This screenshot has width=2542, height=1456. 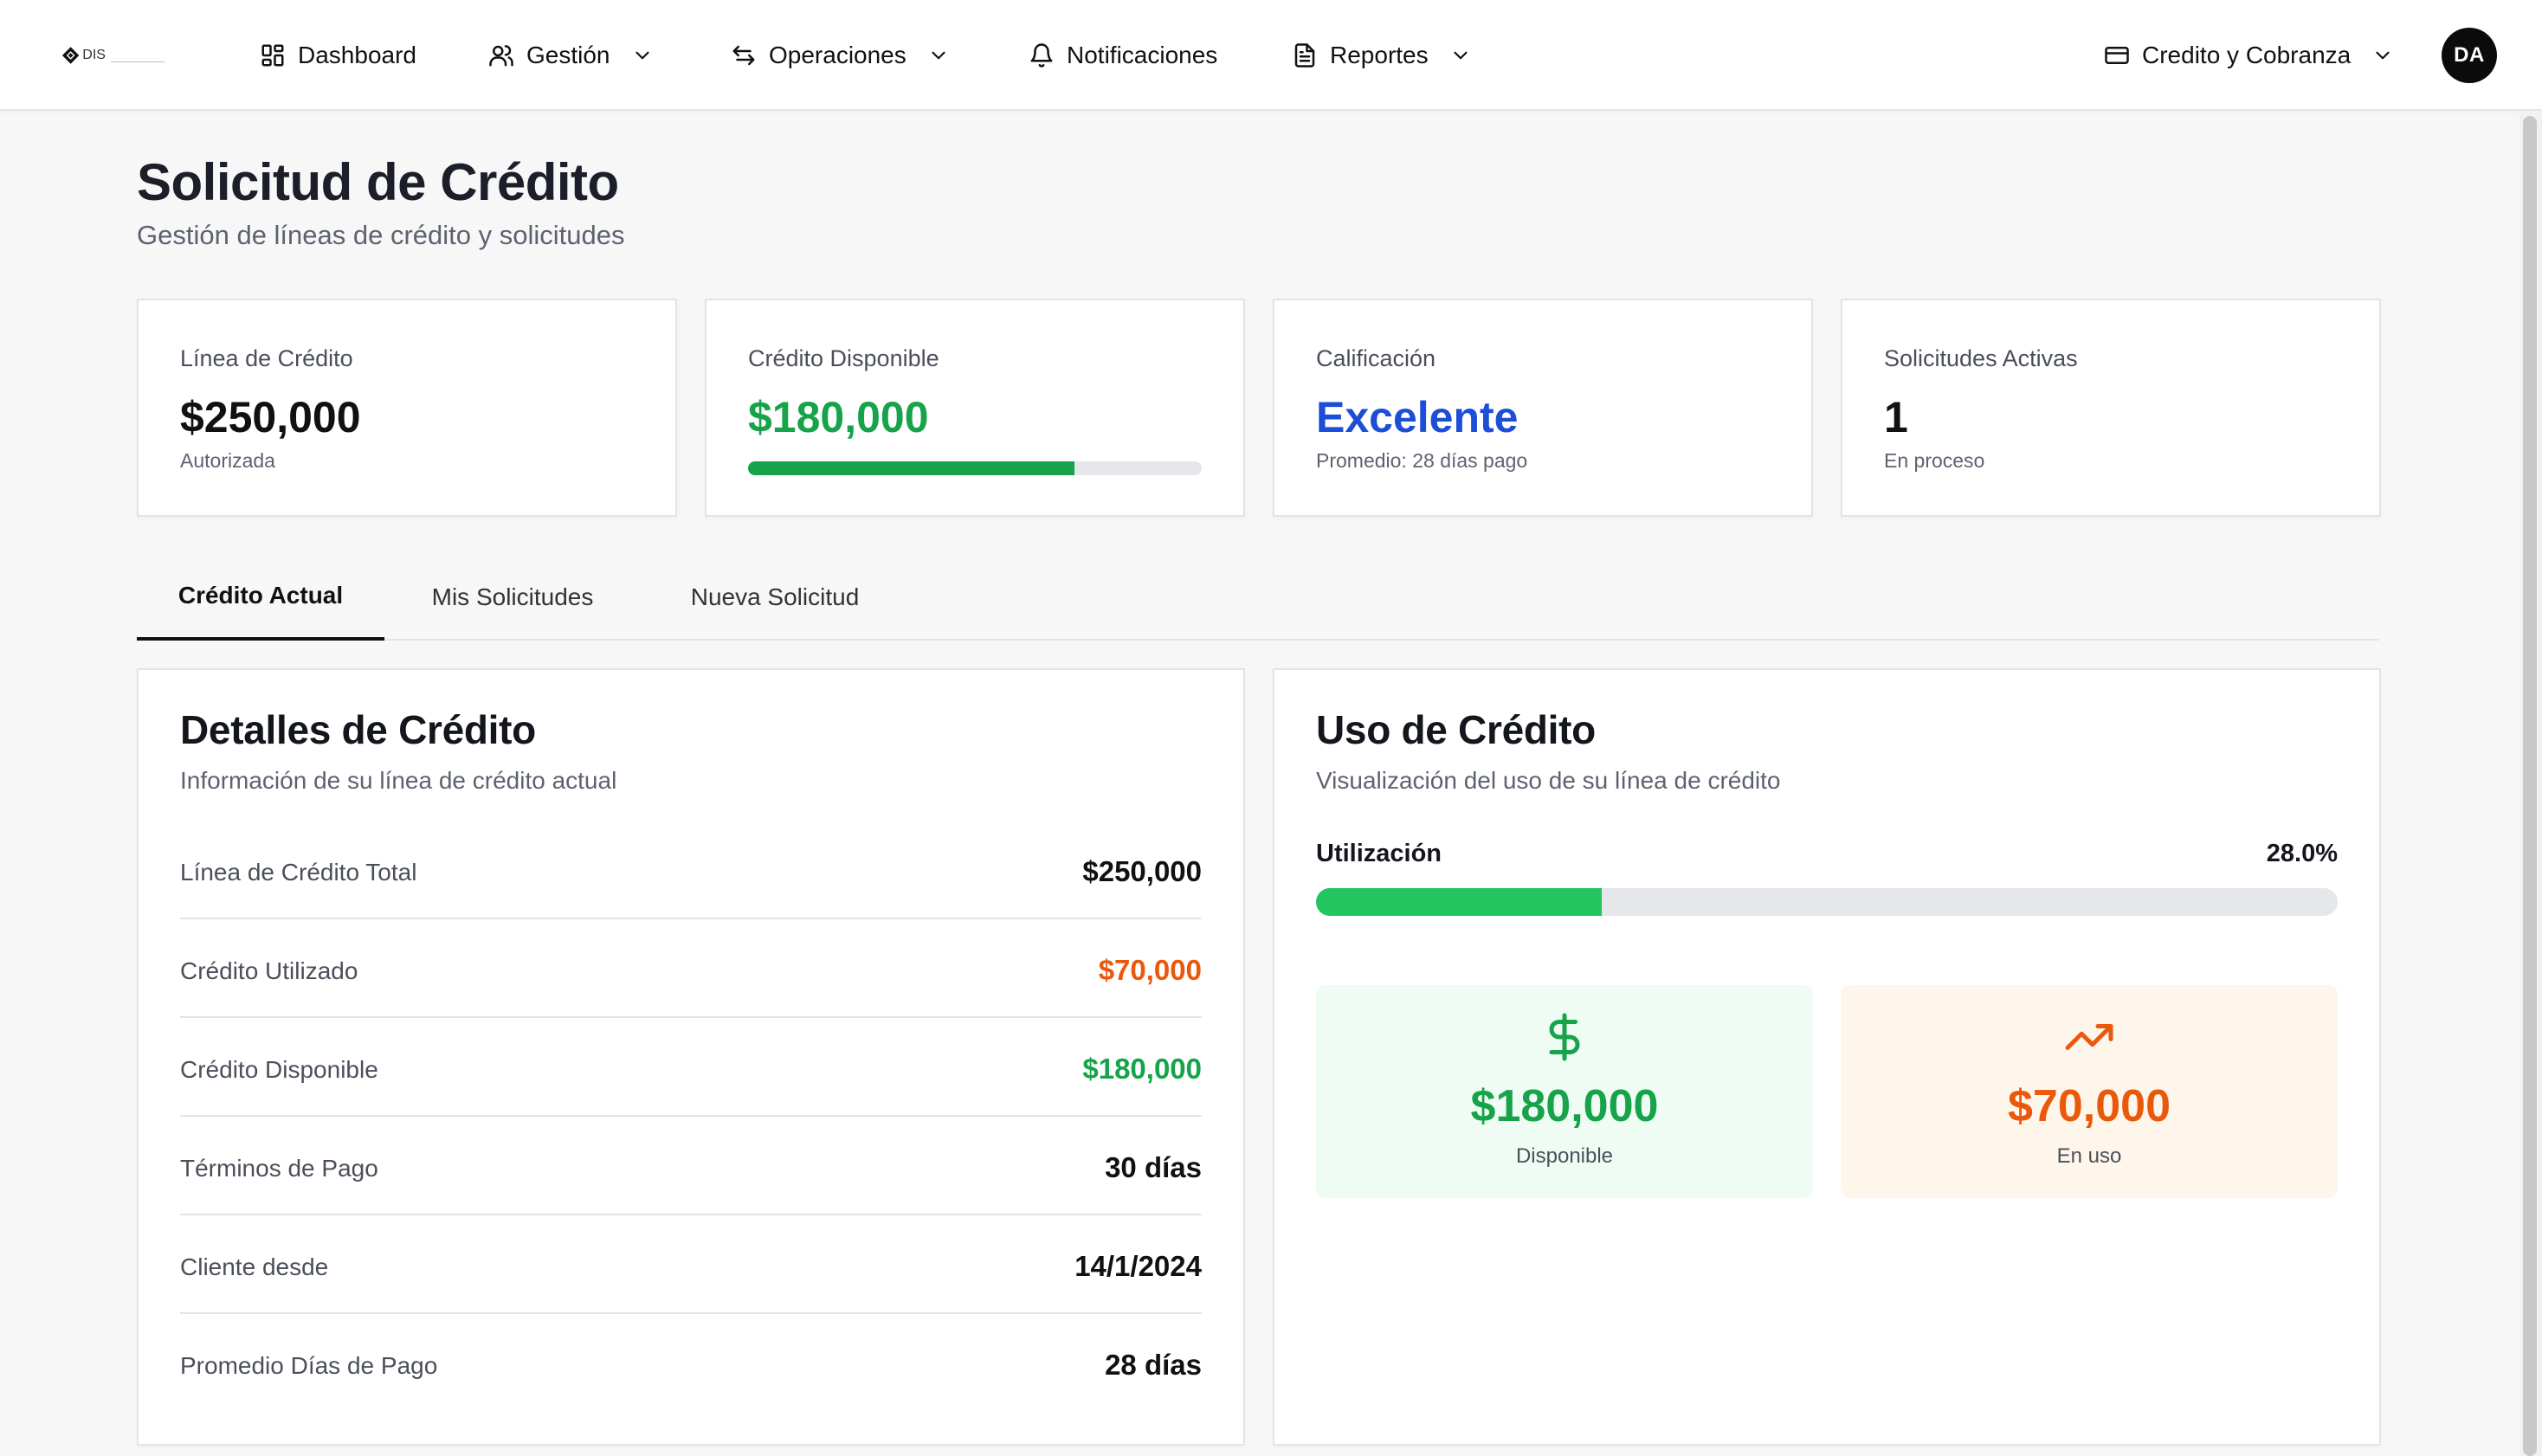 What do you see at coordinates (1827, 902) in the screenshot?
I see `utilization-bar` at bounding box center [1827, 902].